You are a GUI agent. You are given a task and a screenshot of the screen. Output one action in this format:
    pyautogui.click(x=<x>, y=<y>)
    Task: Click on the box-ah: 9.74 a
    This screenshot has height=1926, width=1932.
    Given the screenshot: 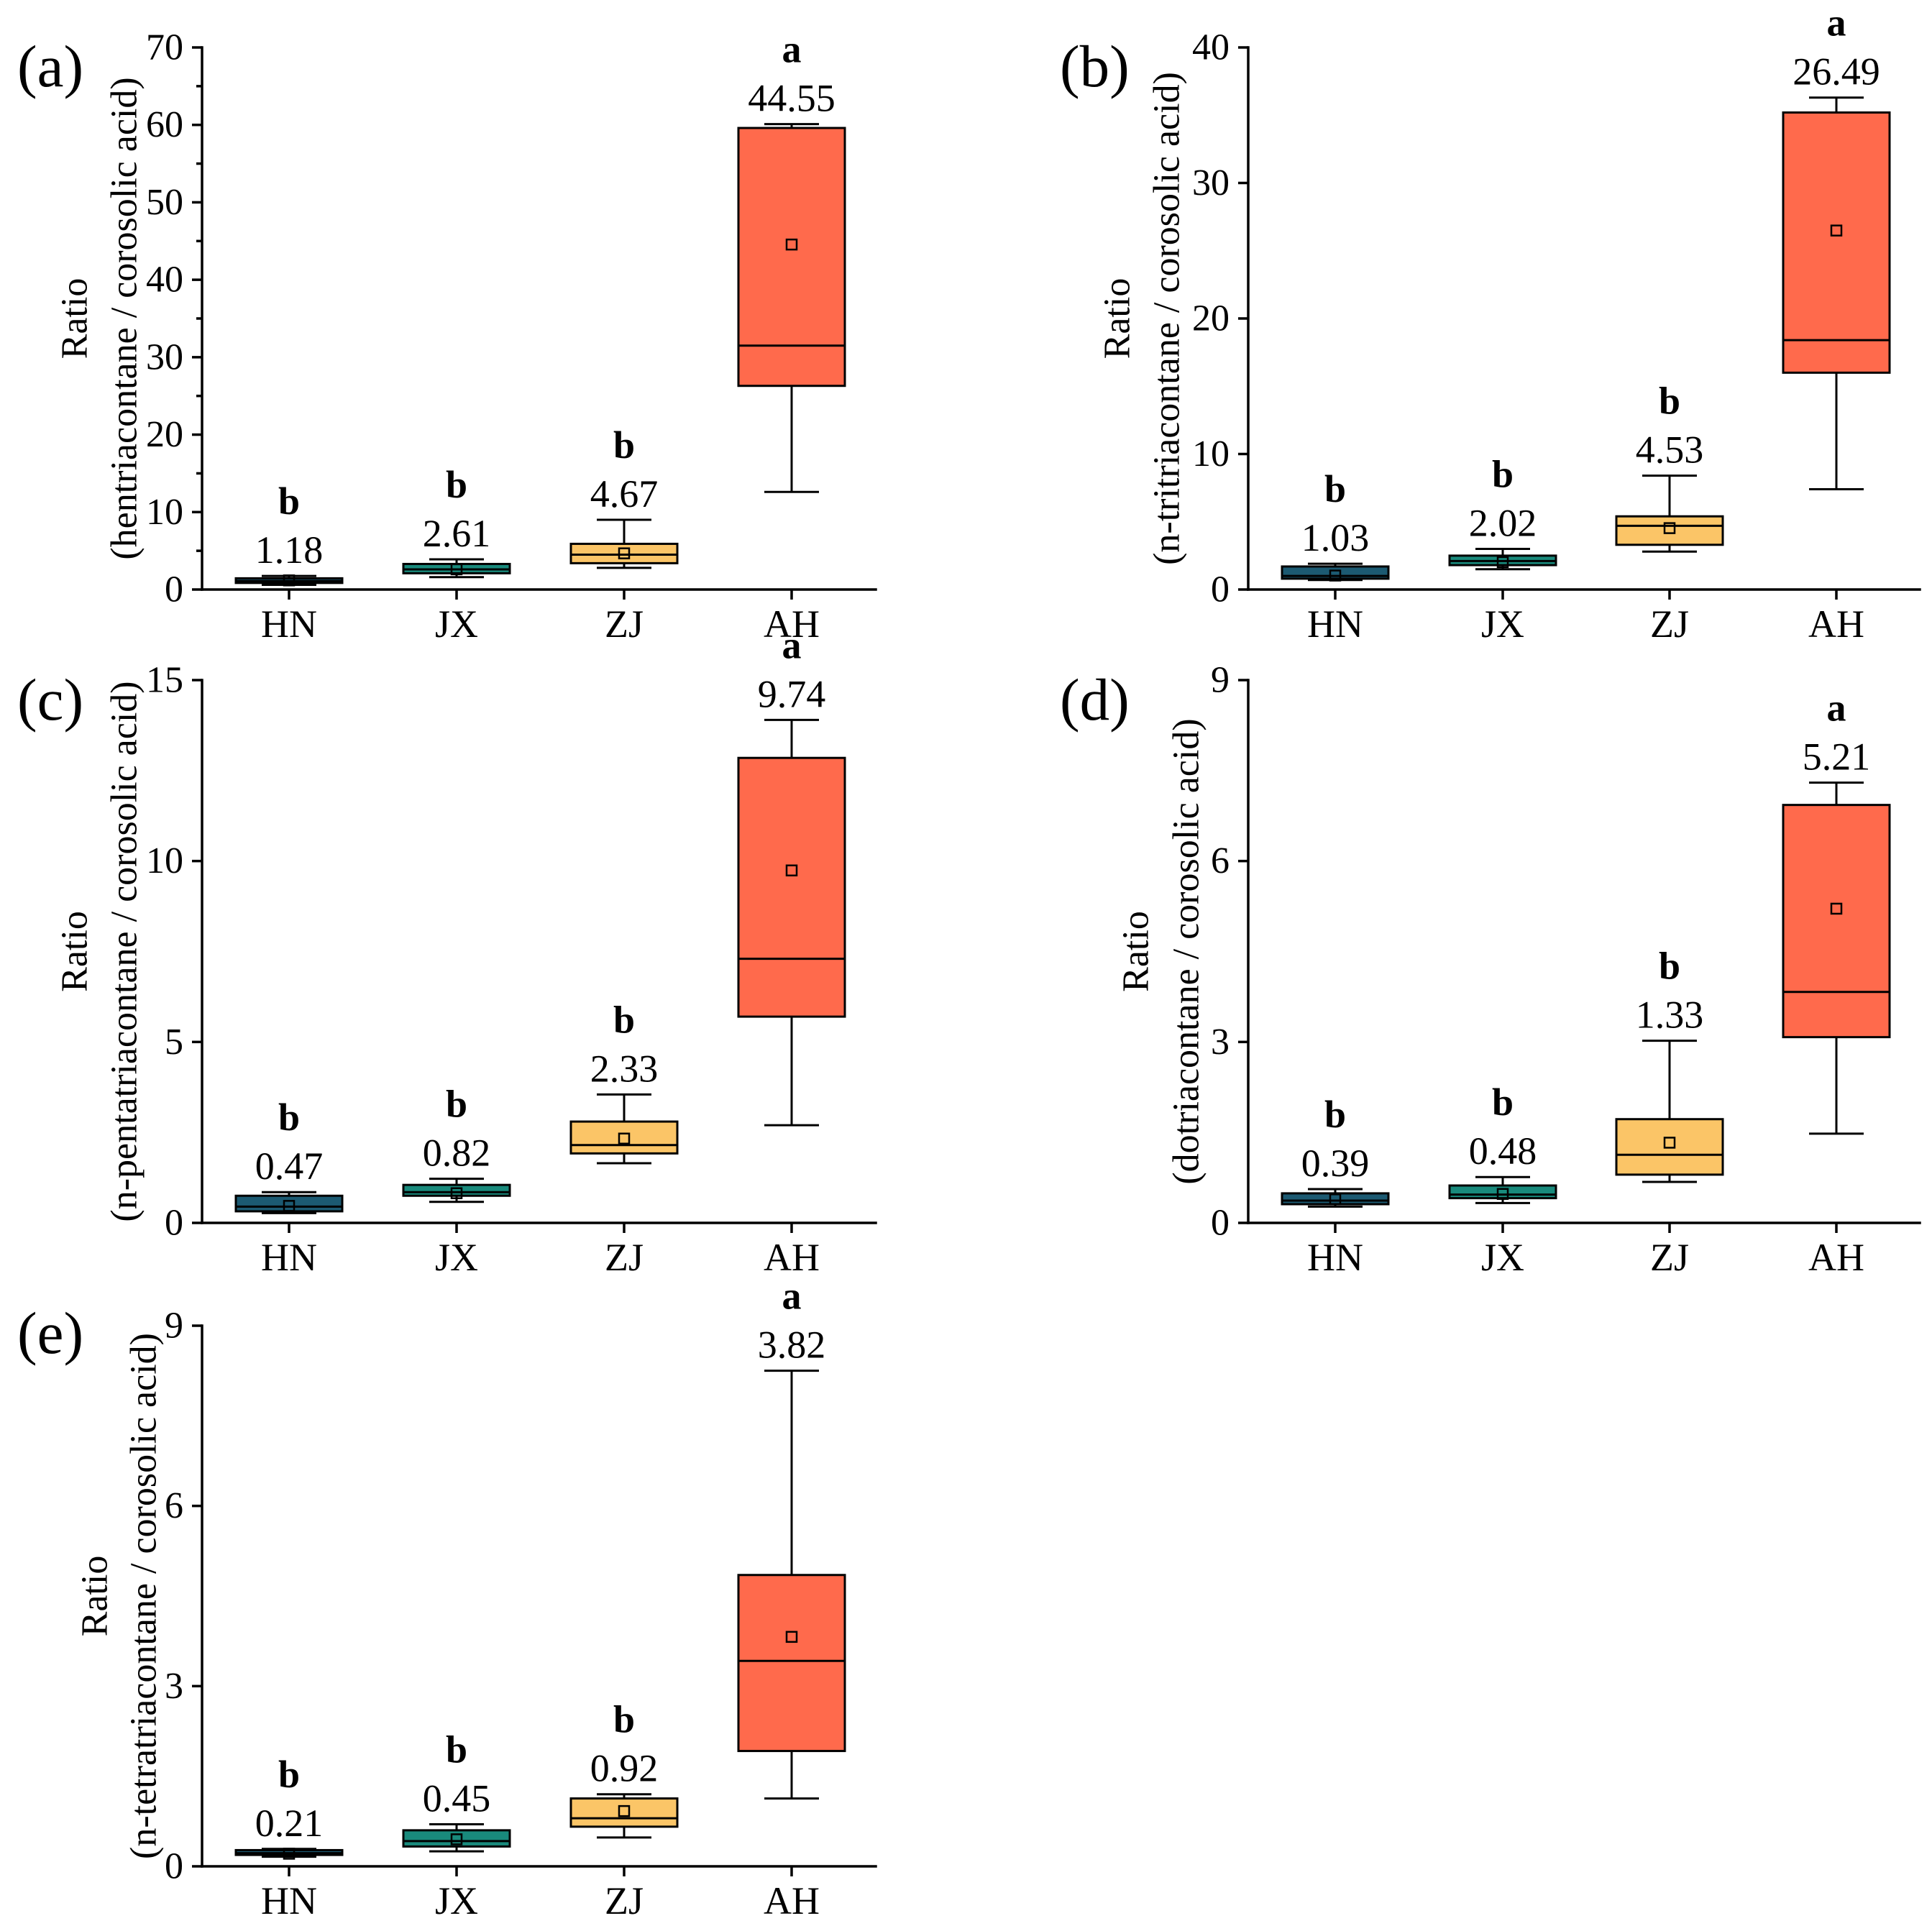 What is the action you would take?
    pyautogui.click(x=791, y=875)
    